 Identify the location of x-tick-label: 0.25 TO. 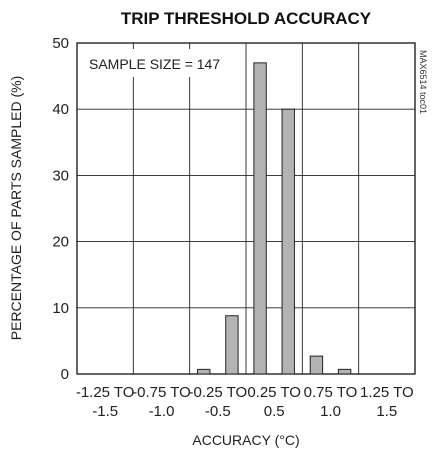
(274, 392).